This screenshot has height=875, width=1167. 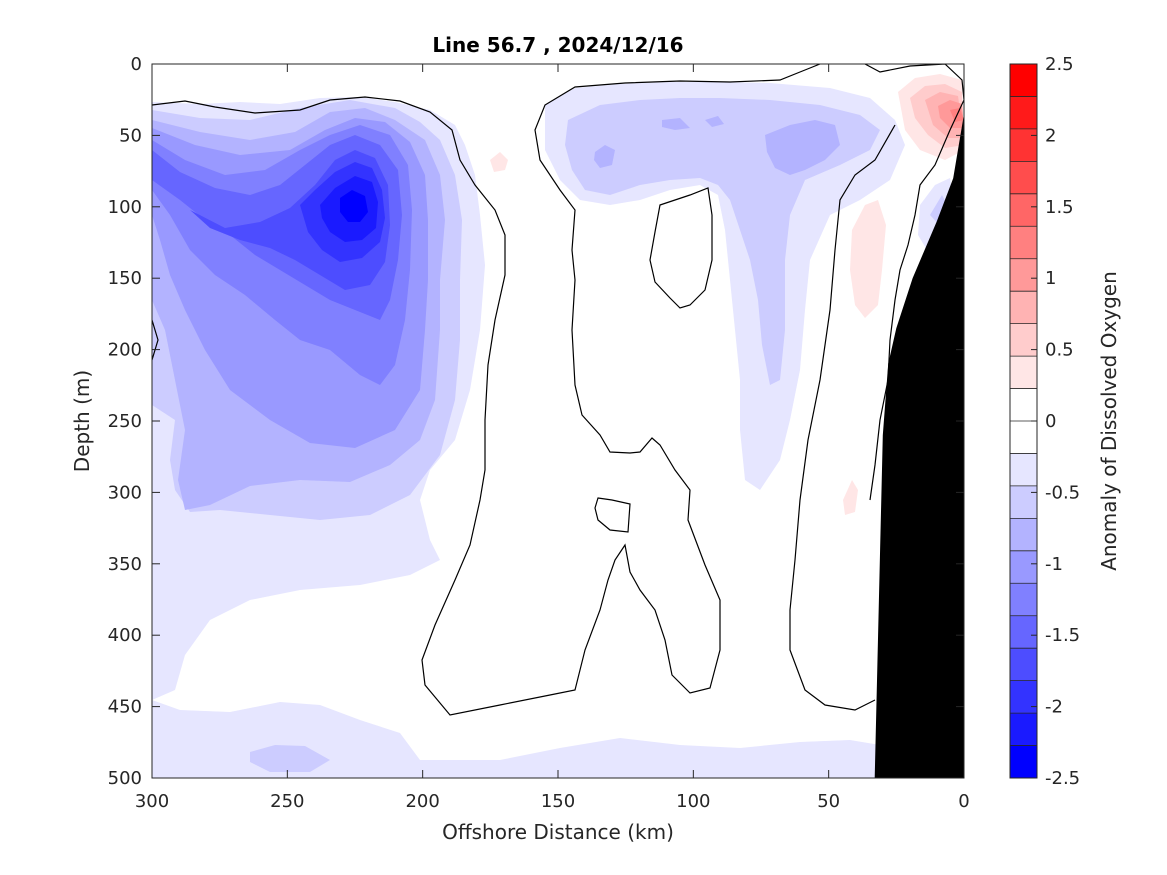 I want to click on colorbar-tick-label: 1.5, so click(x=1059, y=207).